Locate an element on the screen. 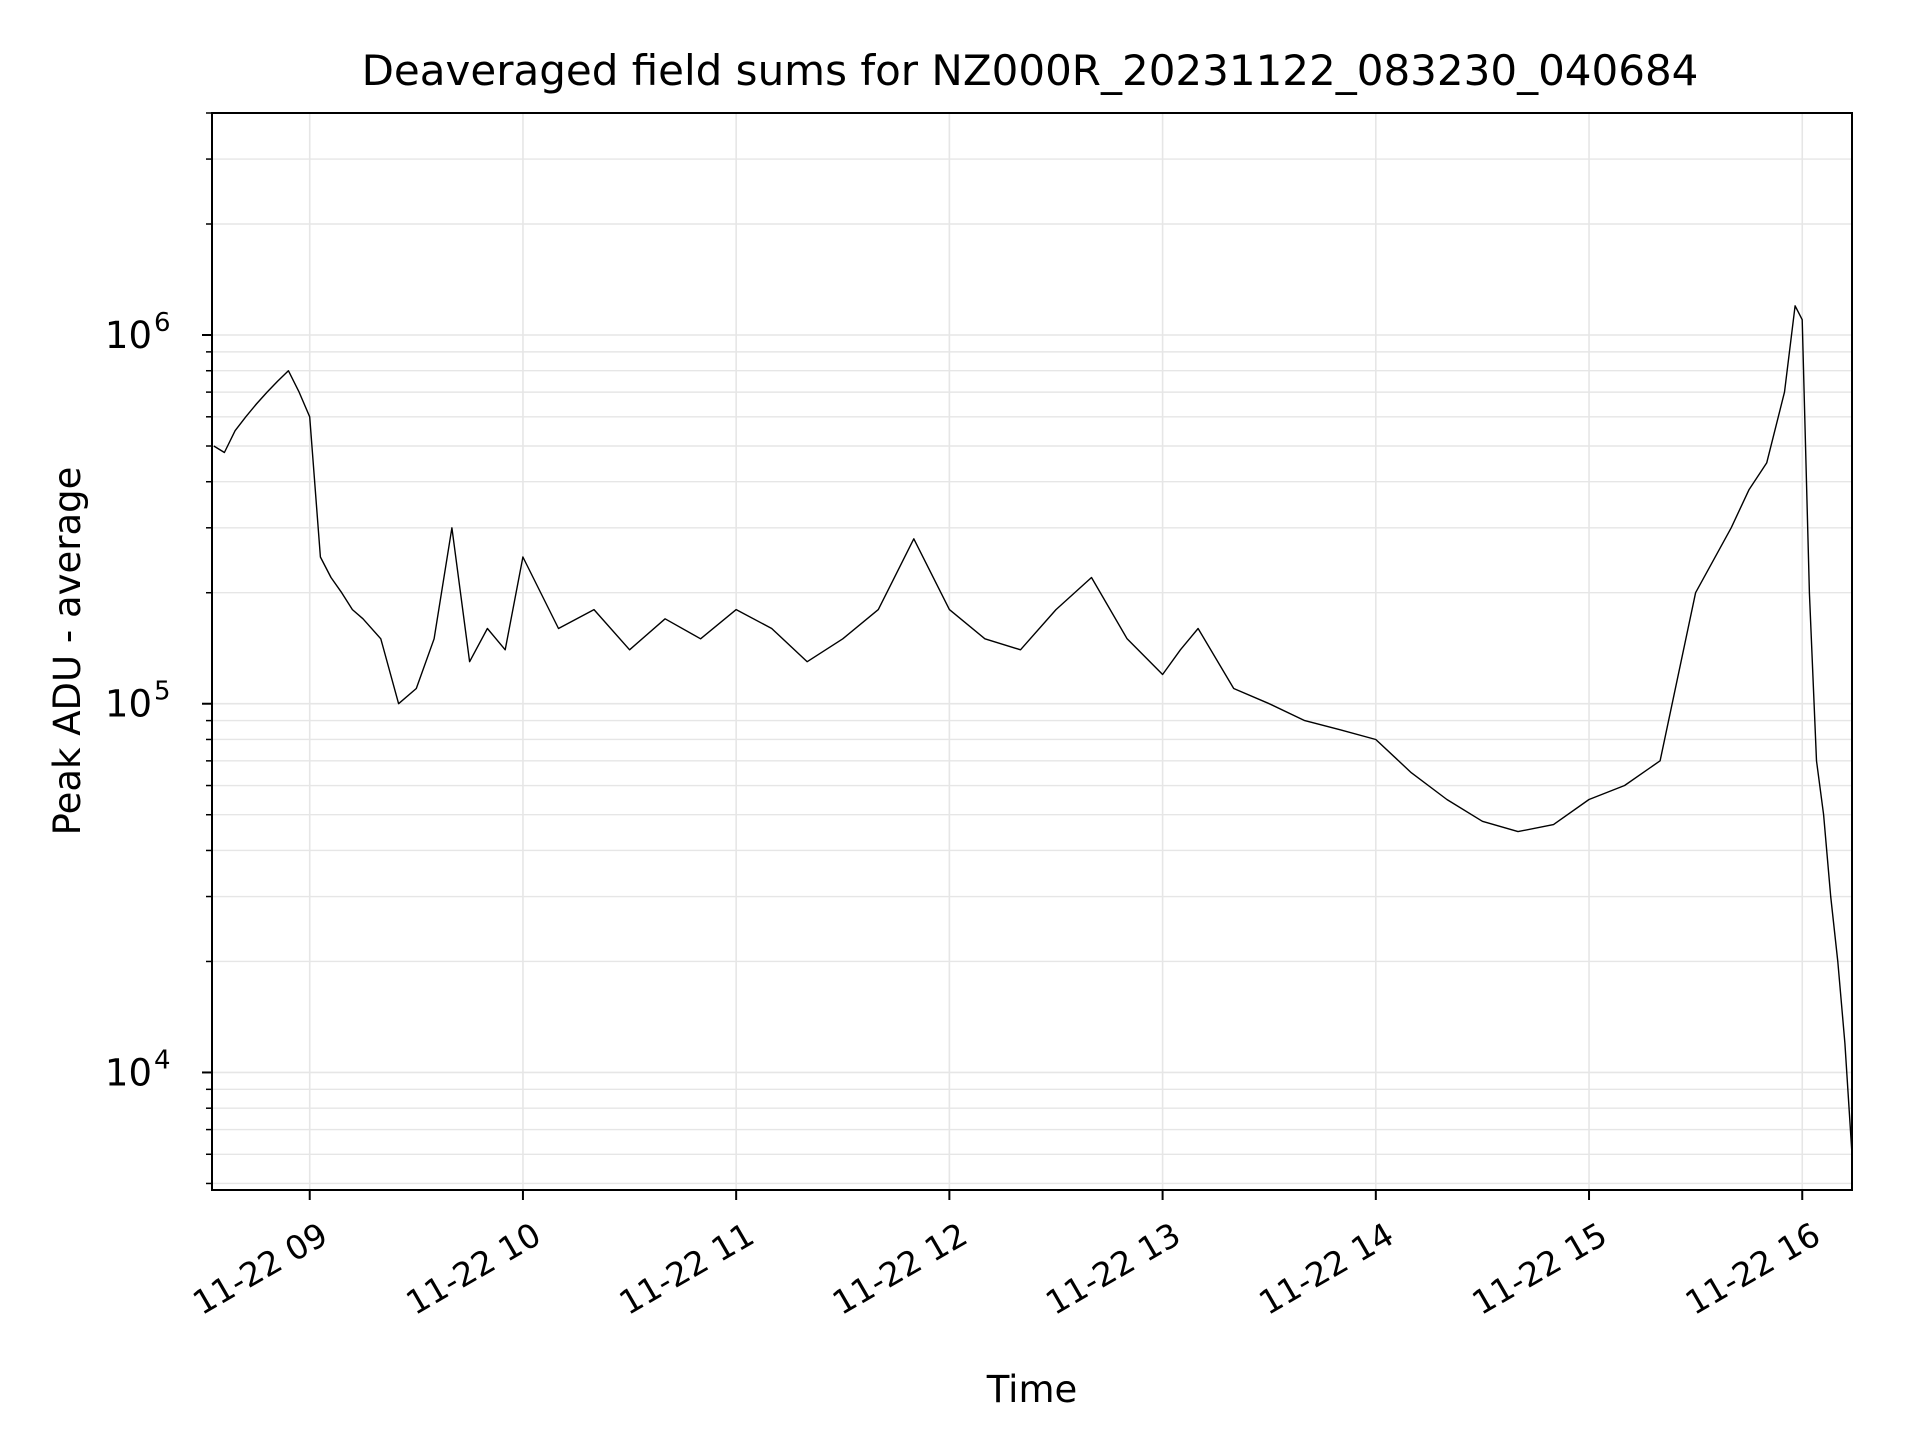 The image size is (1920, 1444). y-tick-label-exponent: 4 is located at coordinates (162, 1060).